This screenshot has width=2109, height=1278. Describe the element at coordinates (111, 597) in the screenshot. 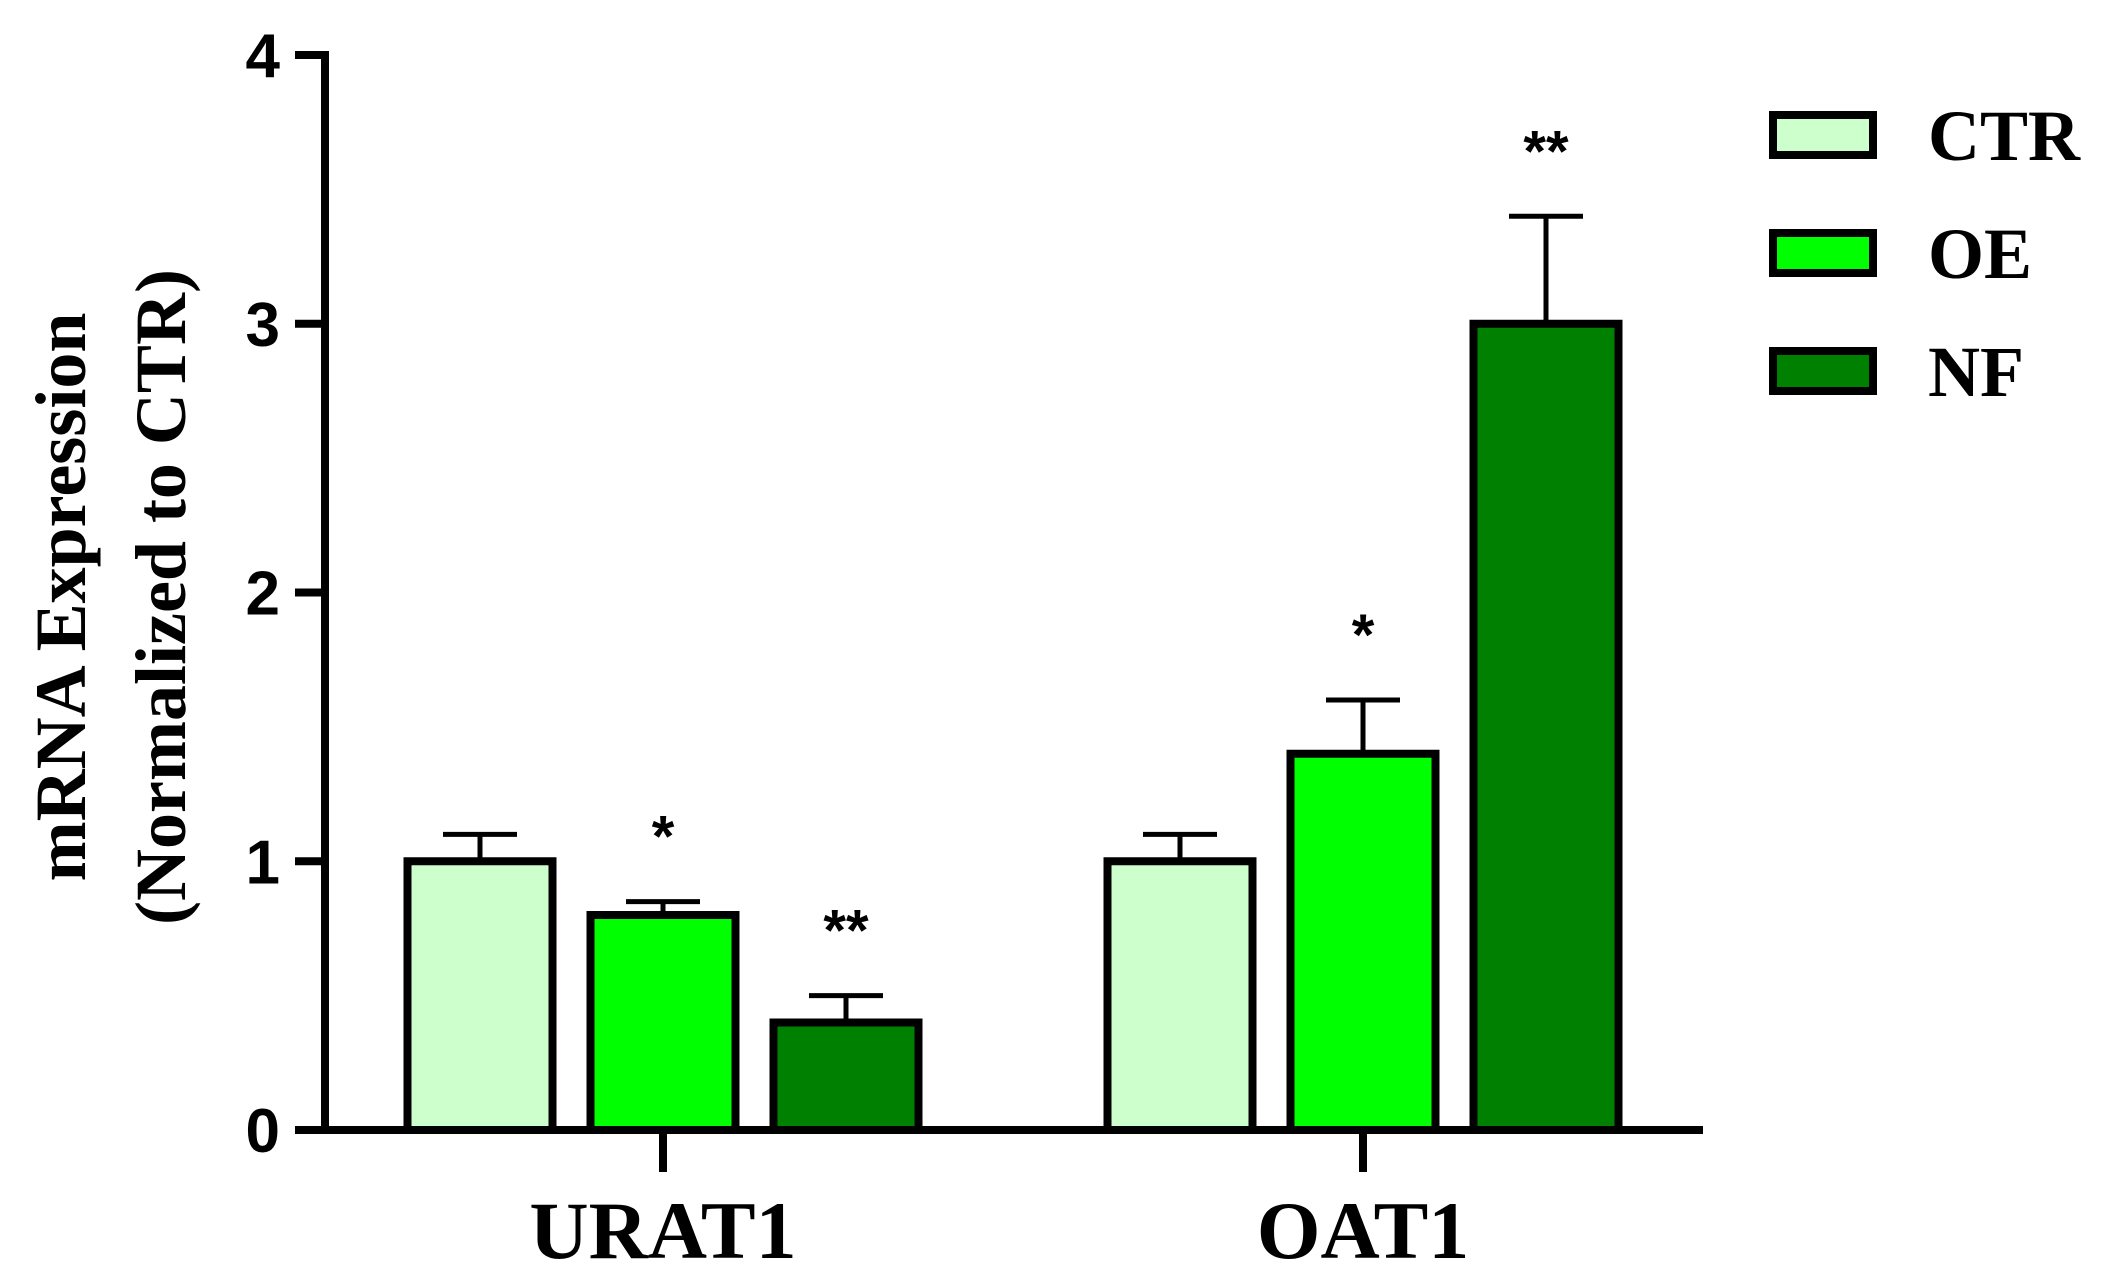

I see `y-axis-title: mRNA Expression (Normalized to CTR)` at that location.